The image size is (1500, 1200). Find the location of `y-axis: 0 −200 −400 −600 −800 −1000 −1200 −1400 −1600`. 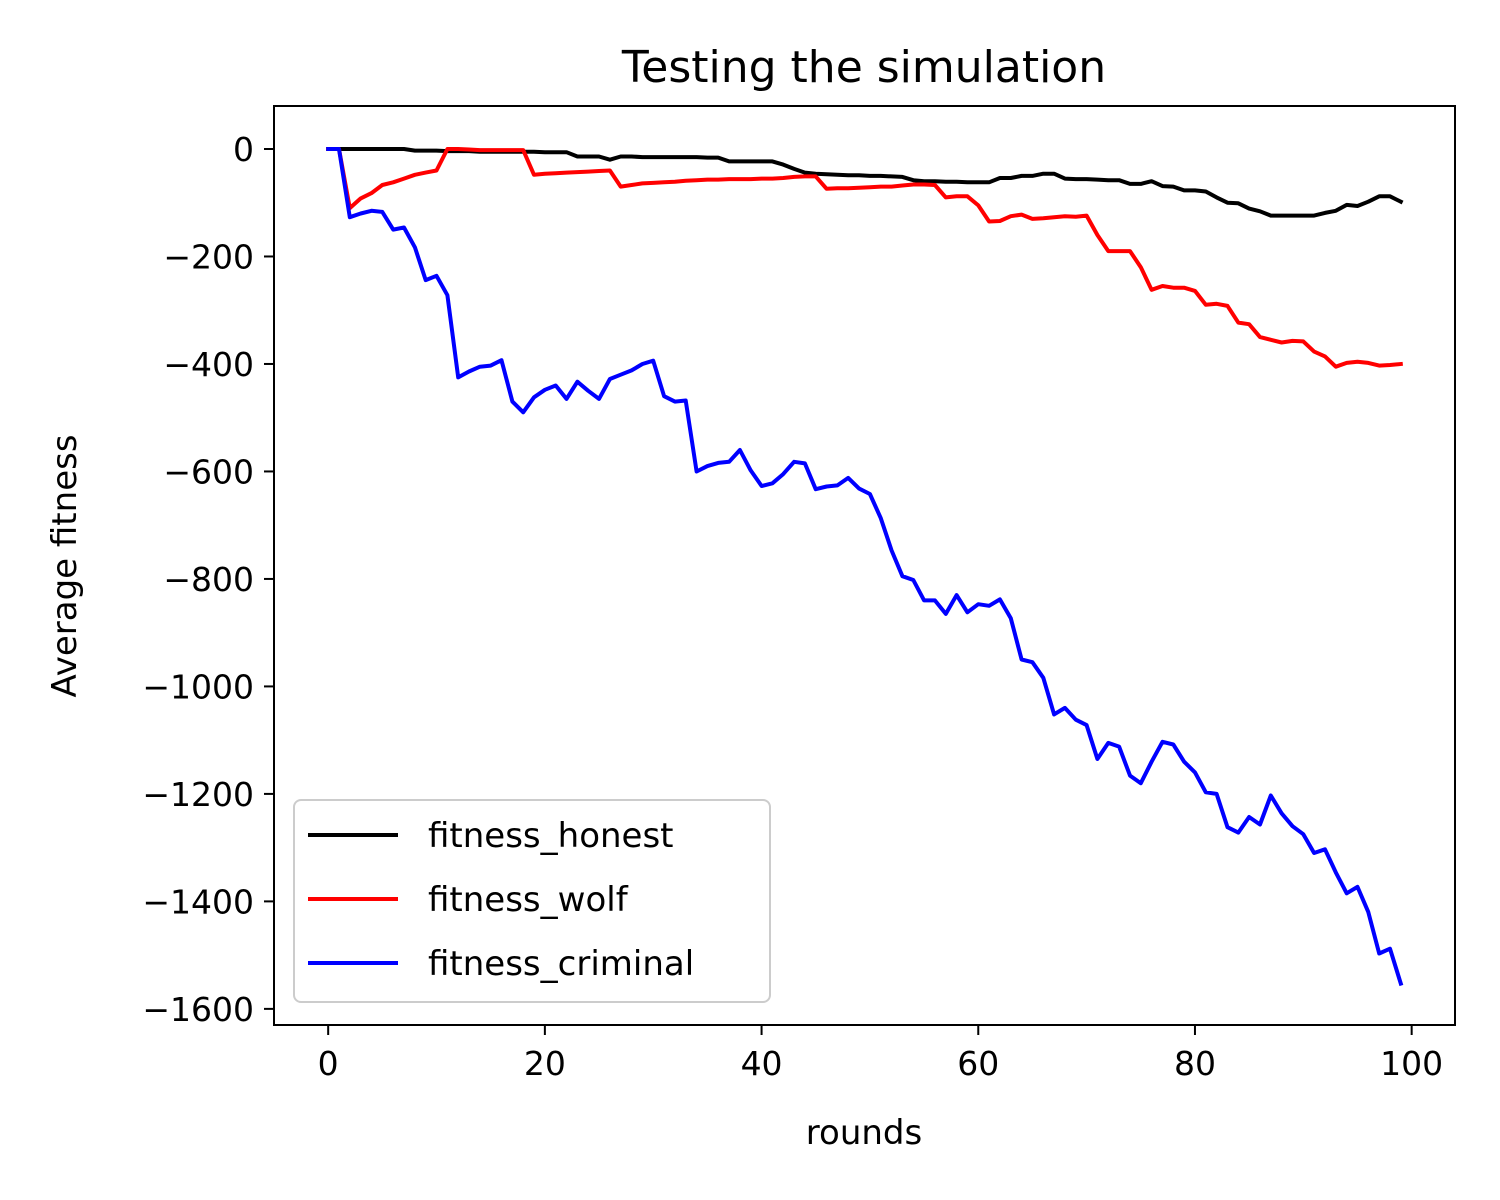

y-axis: 0 −200 −400 −600 −800 −1000 −1200 −1400 −1600 is located at coordinates (208, 579).